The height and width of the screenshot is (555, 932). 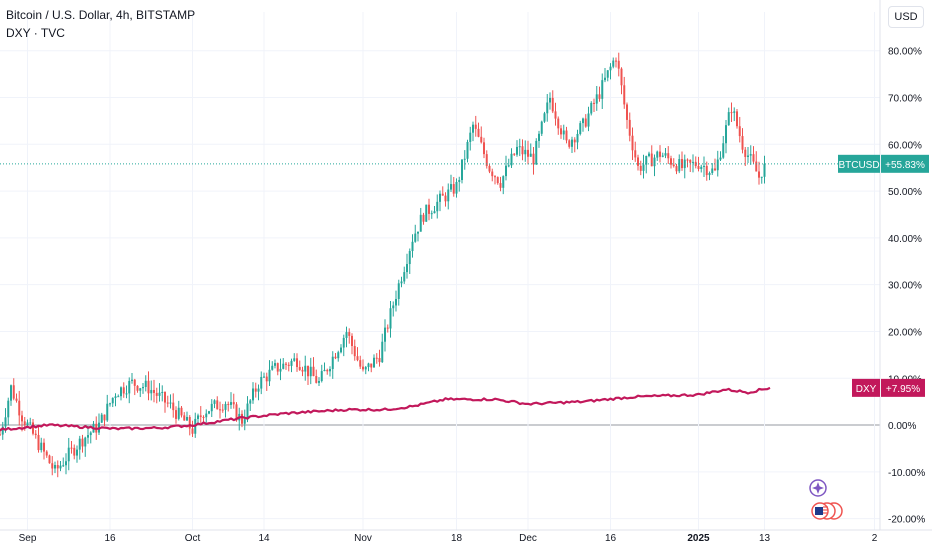 What do you see at coordinates (906, 17) in the screenshot?
I see `currency-button: USD` at bounding box center [906, 17].